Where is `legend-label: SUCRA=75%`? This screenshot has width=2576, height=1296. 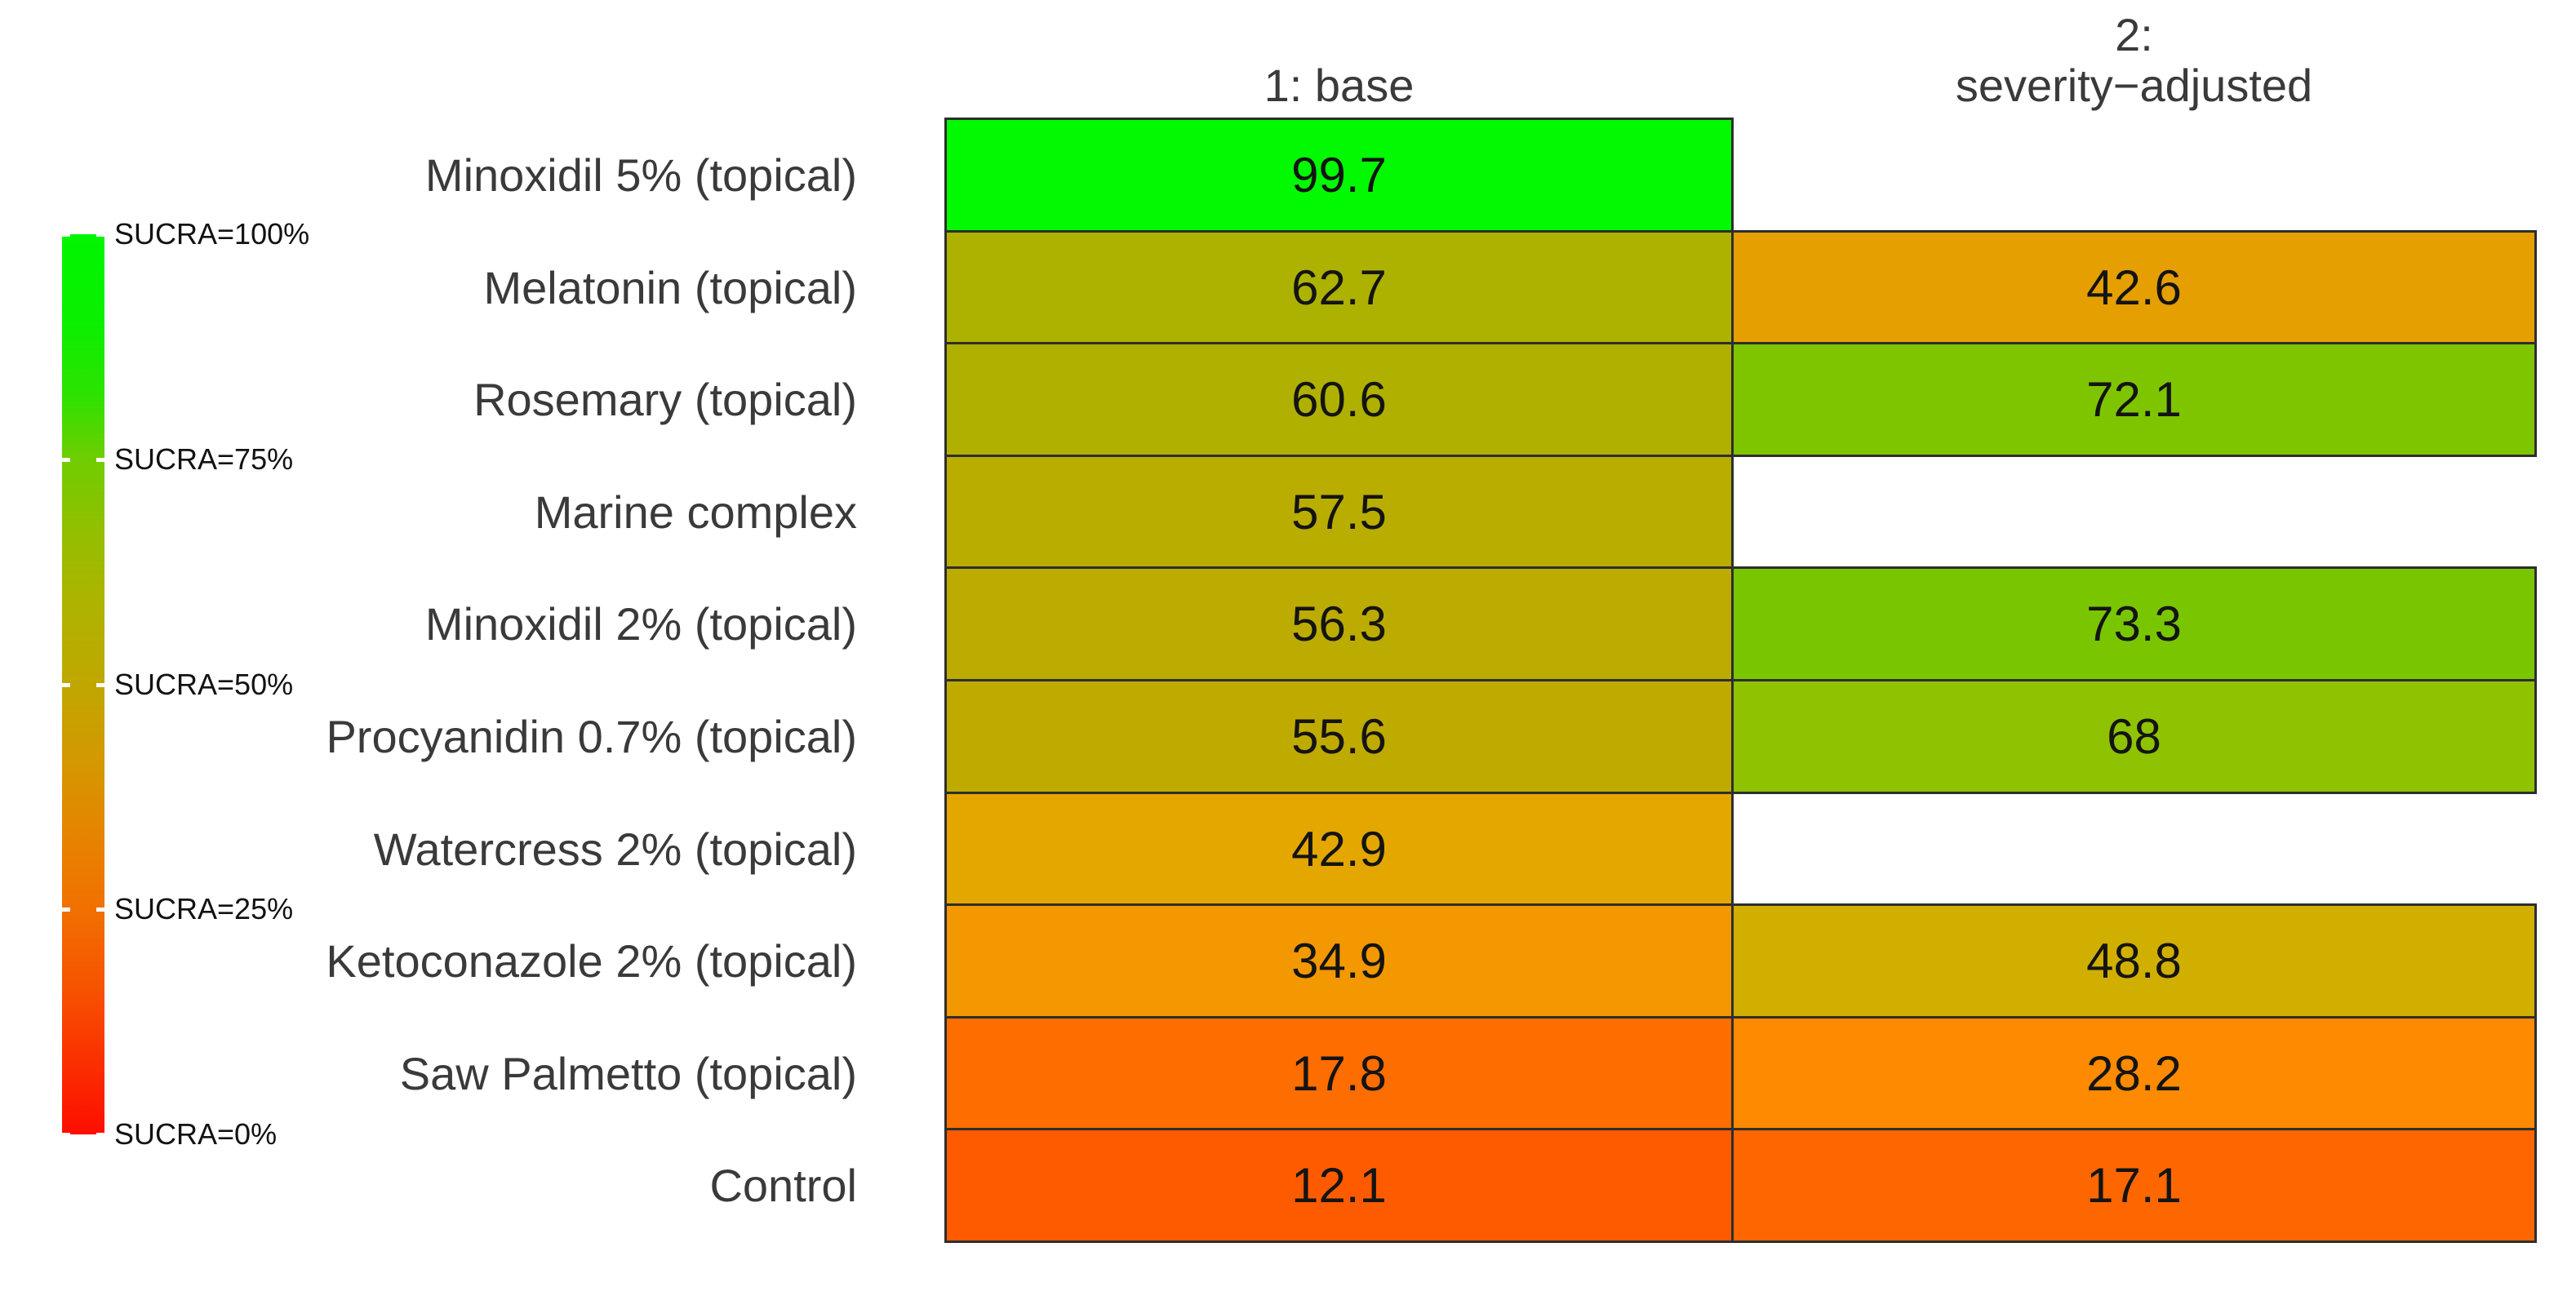
legend-label: SUCRA=75% is located at coordinates (204, 459).